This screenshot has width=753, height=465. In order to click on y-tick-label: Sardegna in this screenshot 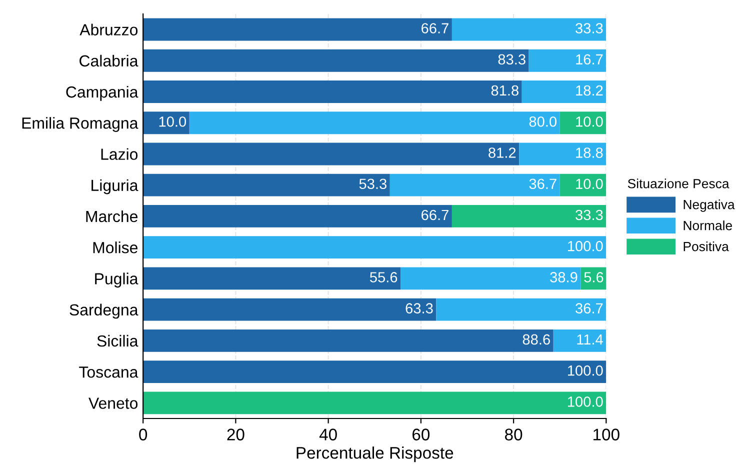, I will do `click(104, 311)`.